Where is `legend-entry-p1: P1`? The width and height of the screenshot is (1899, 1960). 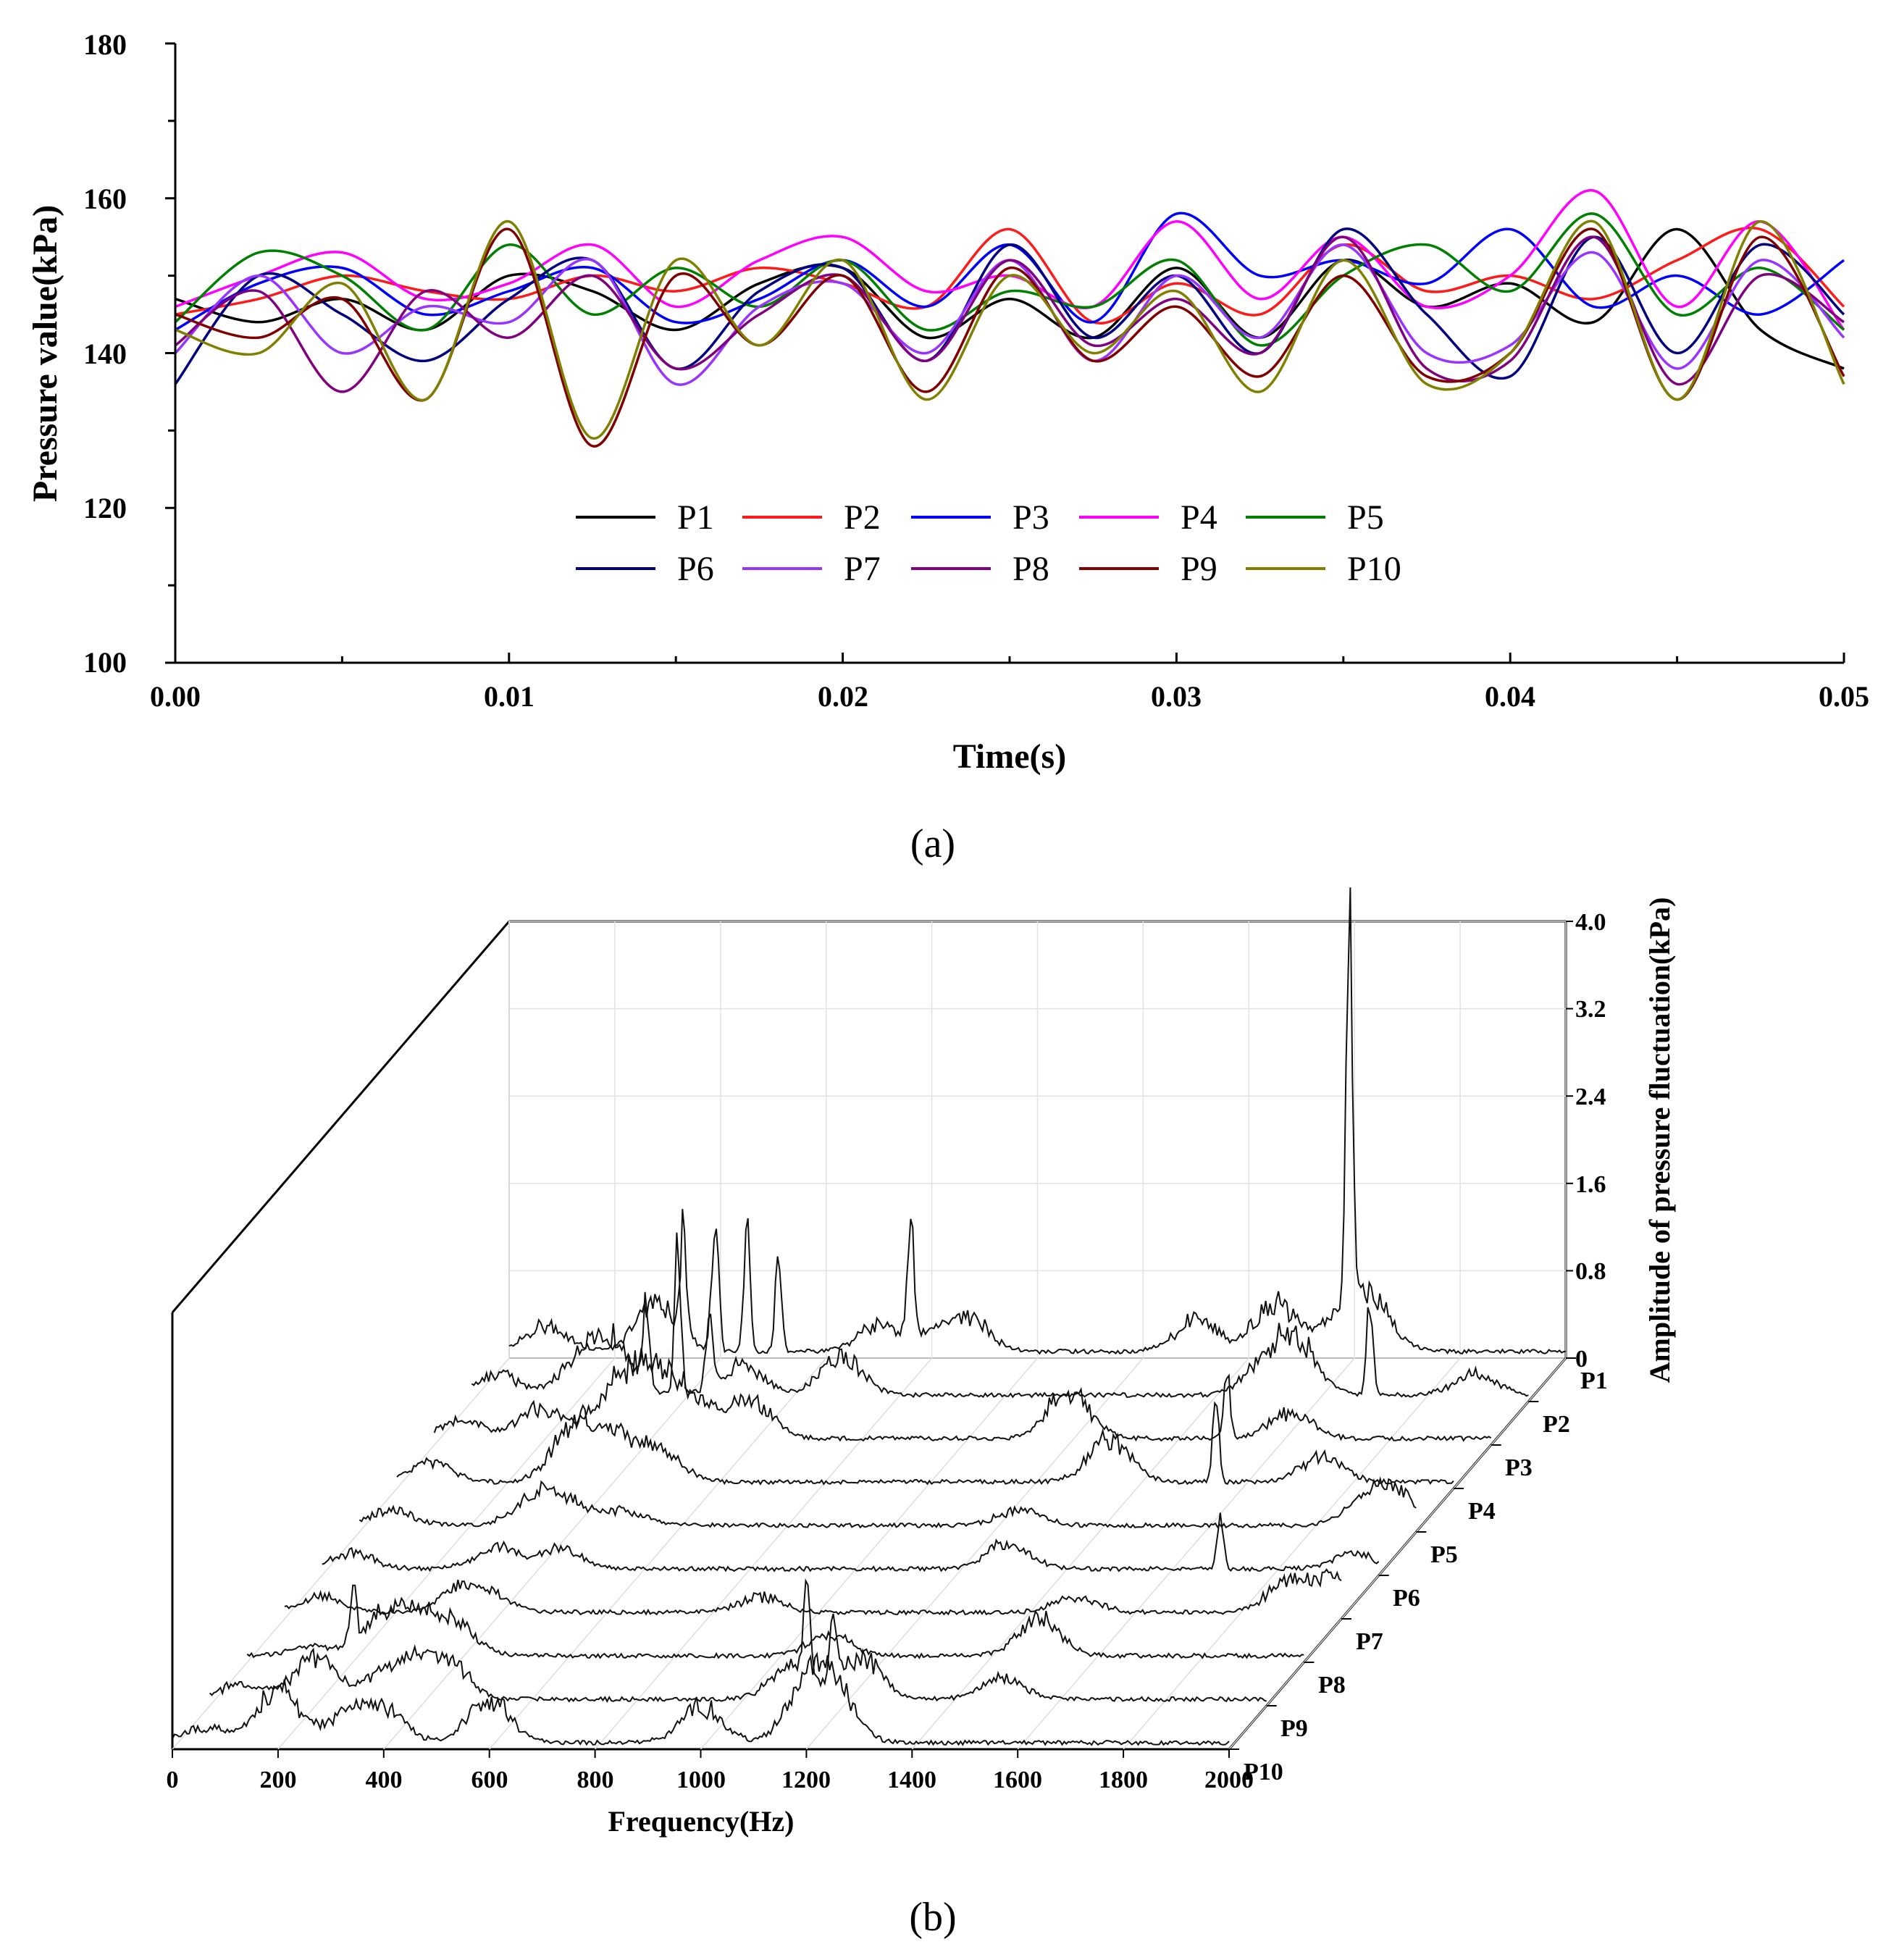
legend-entry-p1: P1 is located at coordinates (645, 517).